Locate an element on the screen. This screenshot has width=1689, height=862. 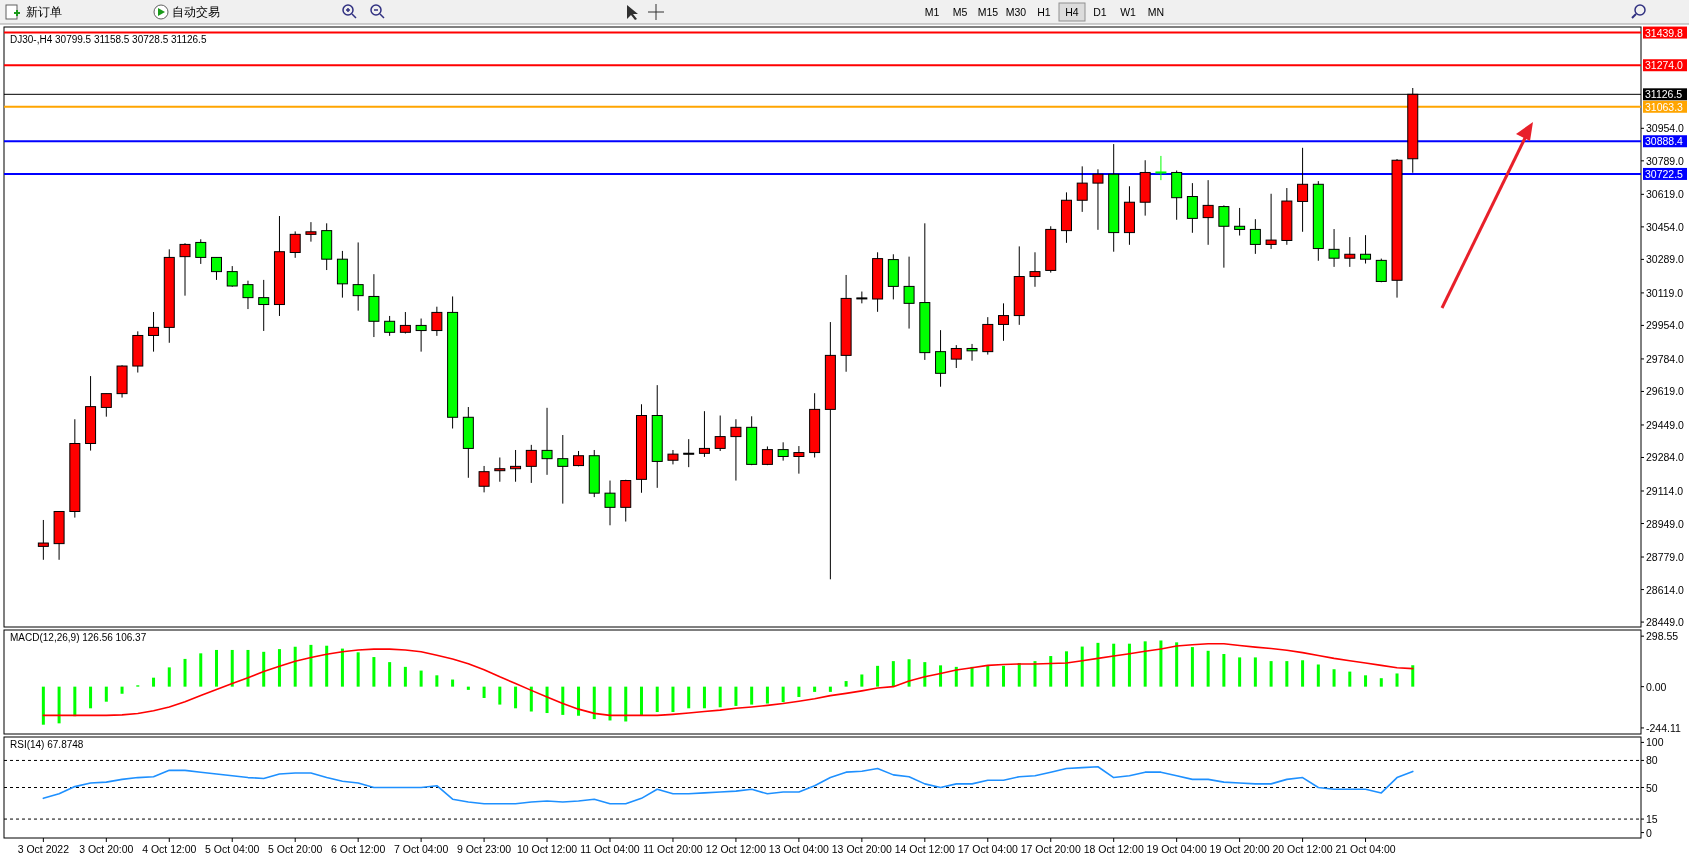
chart-title: RSI(14) 67.8748 is located at coordinates (47, 744).